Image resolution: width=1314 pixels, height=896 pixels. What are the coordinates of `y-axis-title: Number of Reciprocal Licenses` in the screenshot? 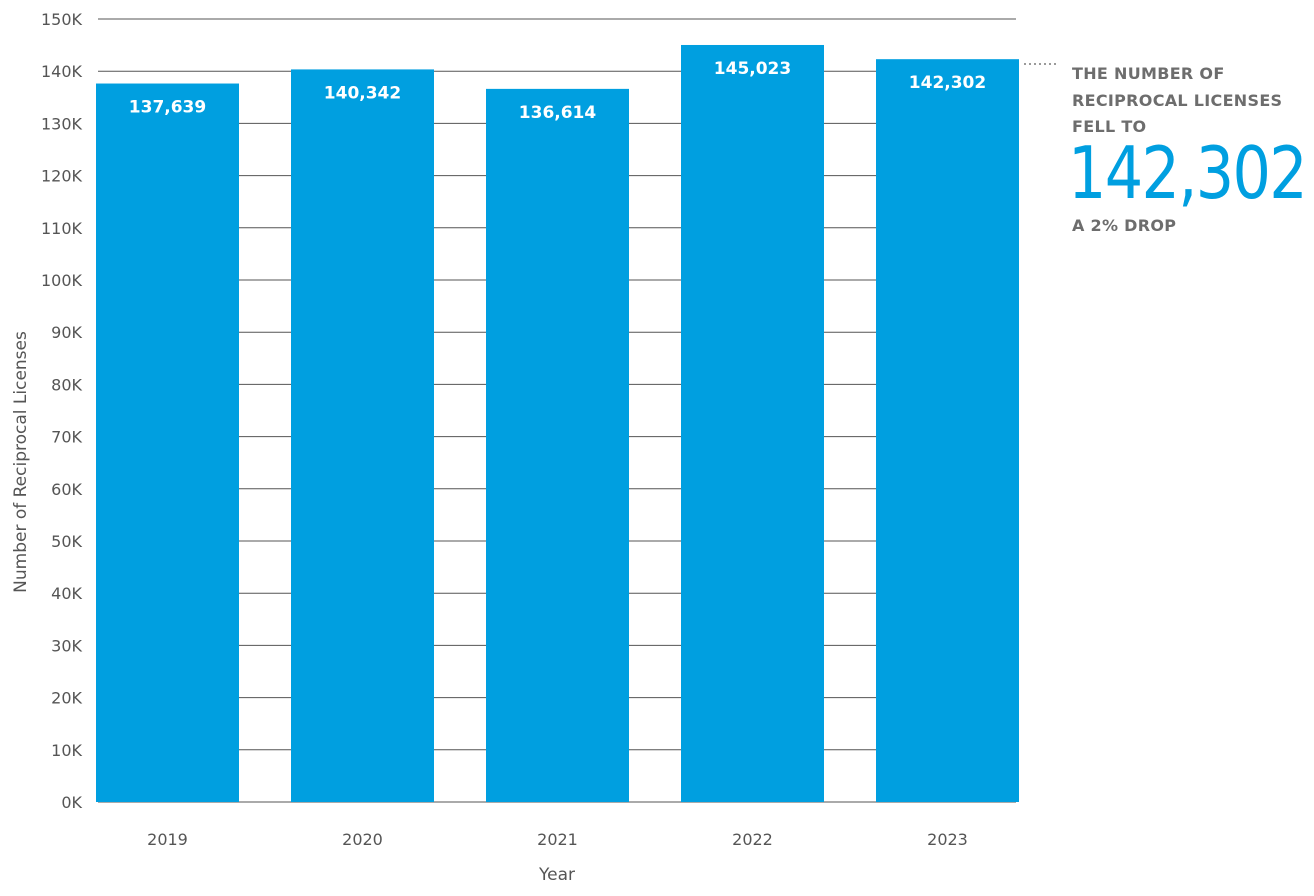 It's located at (21, 462).